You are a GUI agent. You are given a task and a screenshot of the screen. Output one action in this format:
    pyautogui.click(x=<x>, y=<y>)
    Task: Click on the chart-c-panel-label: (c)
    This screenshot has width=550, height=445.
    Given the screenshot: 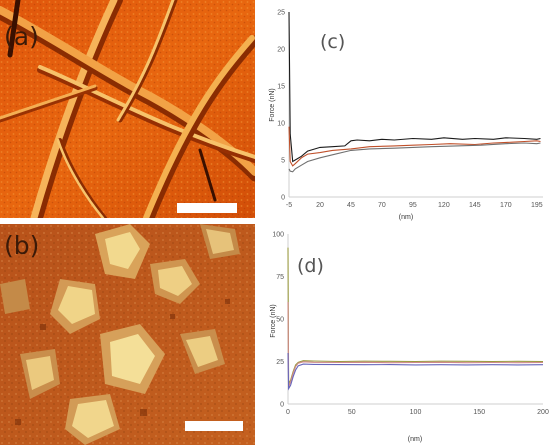 What is the action you would take?
    pyautogui.click(x=332, y=42)
    